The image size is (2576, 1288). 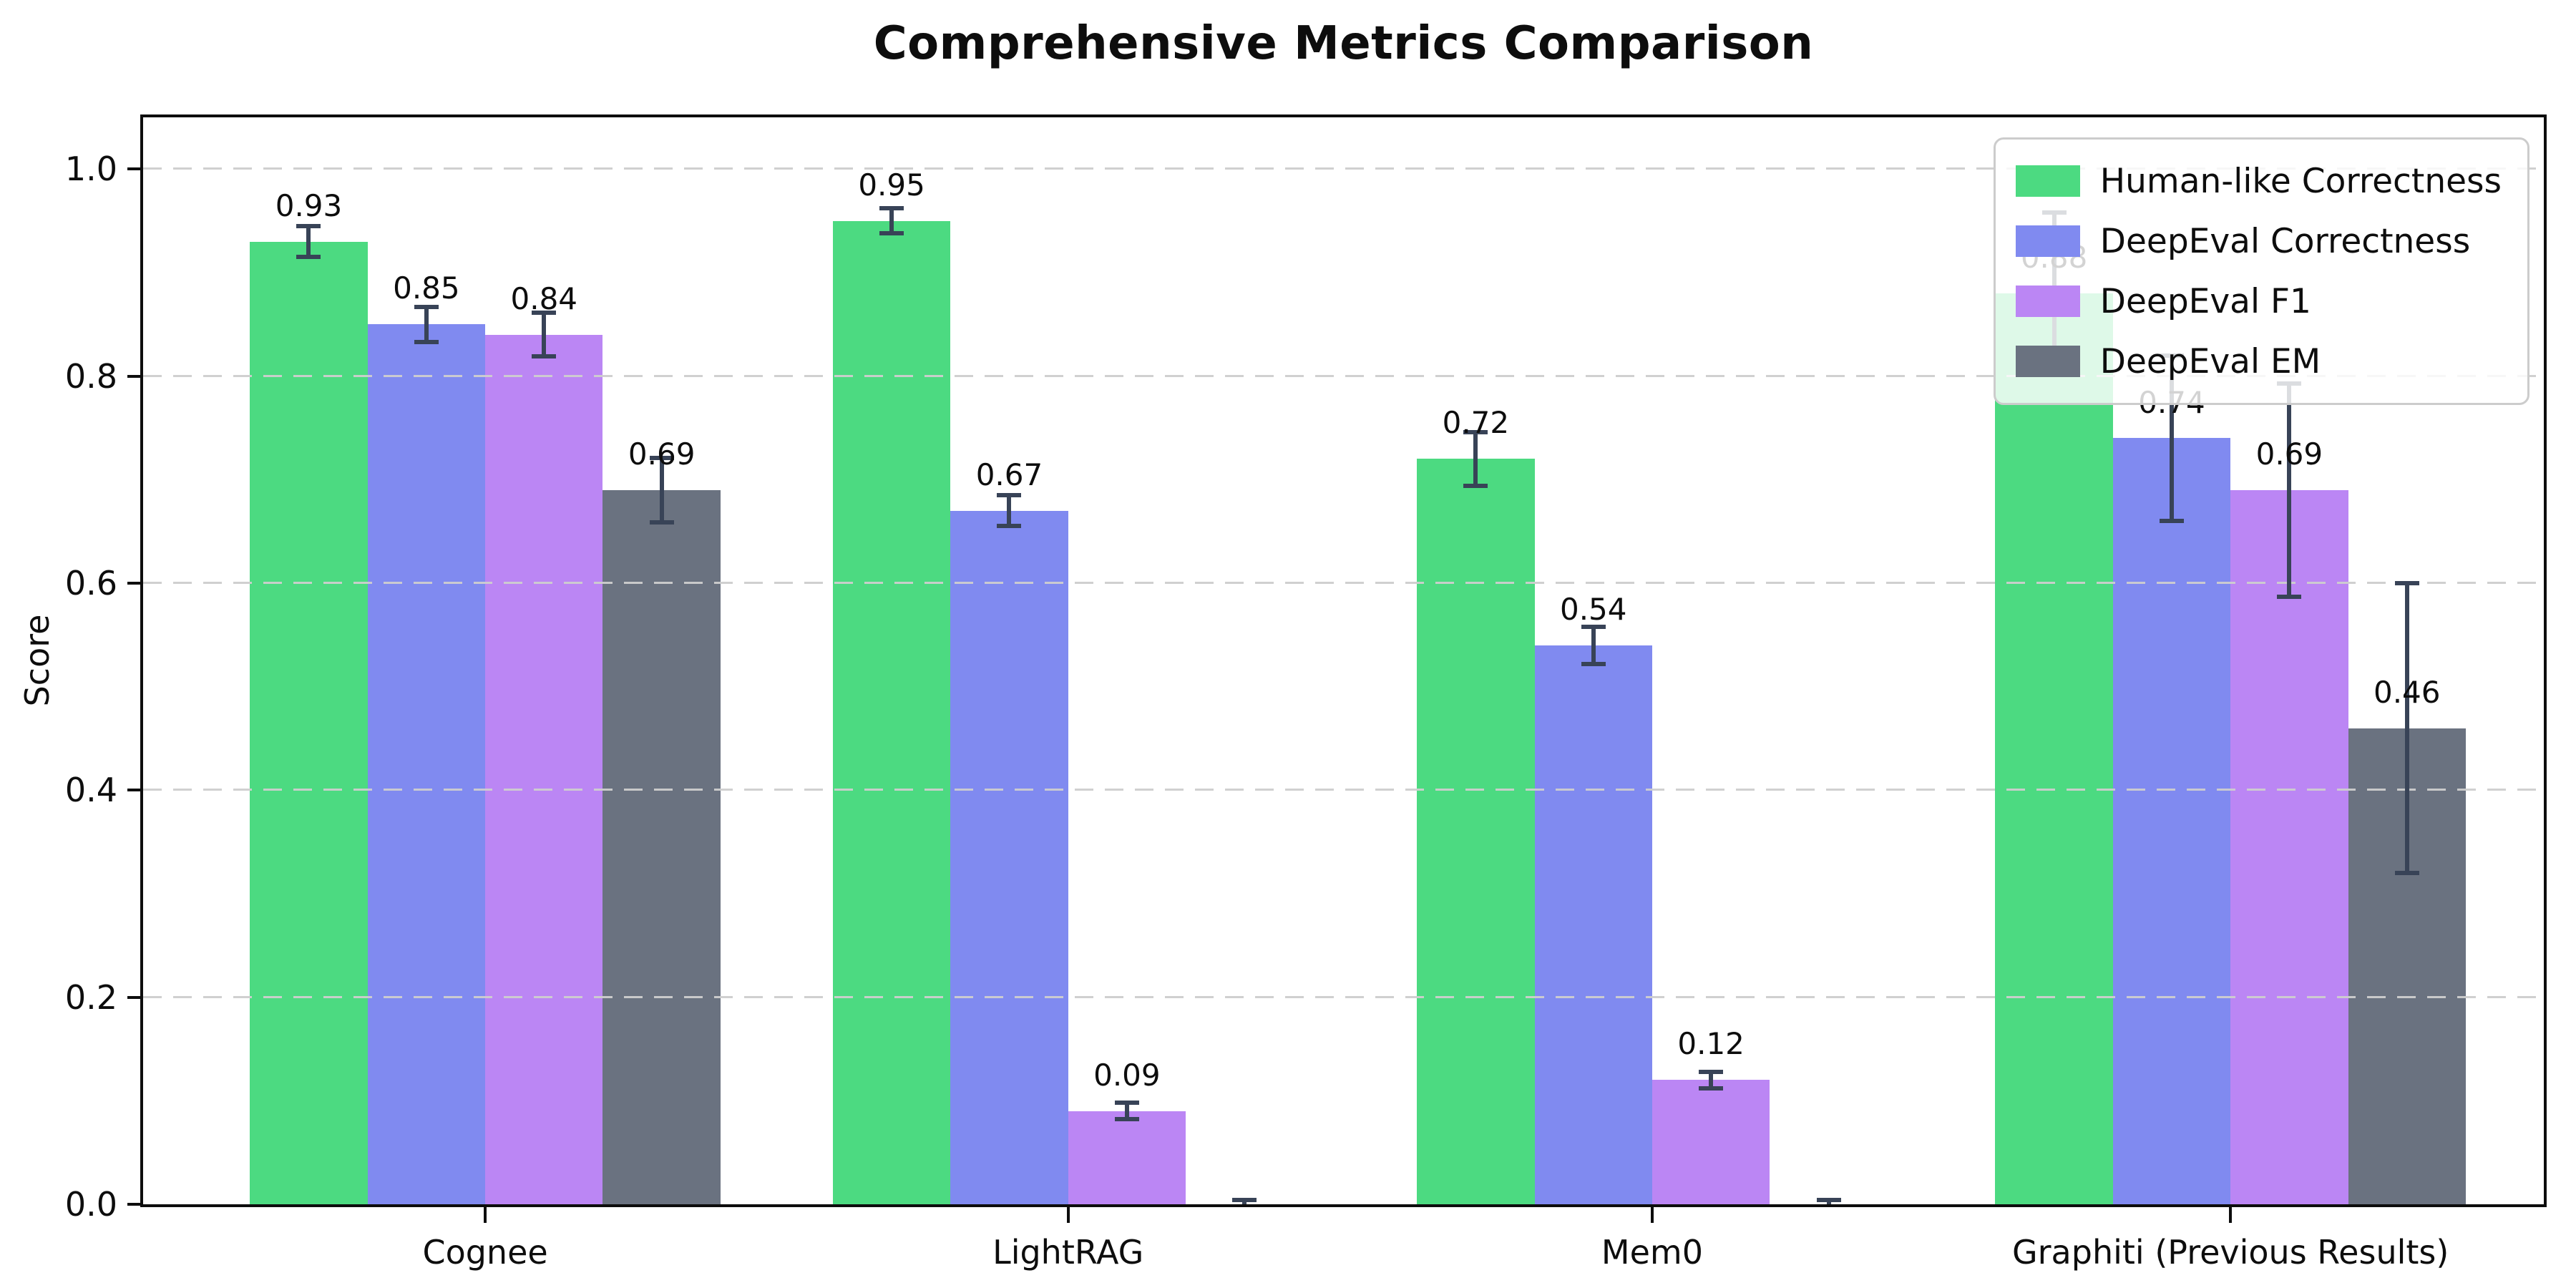 What do you see at coordinates (90, 997) in the screenshot?
I see `y-tick-label: 0.2` at bounding box center [90, 997].